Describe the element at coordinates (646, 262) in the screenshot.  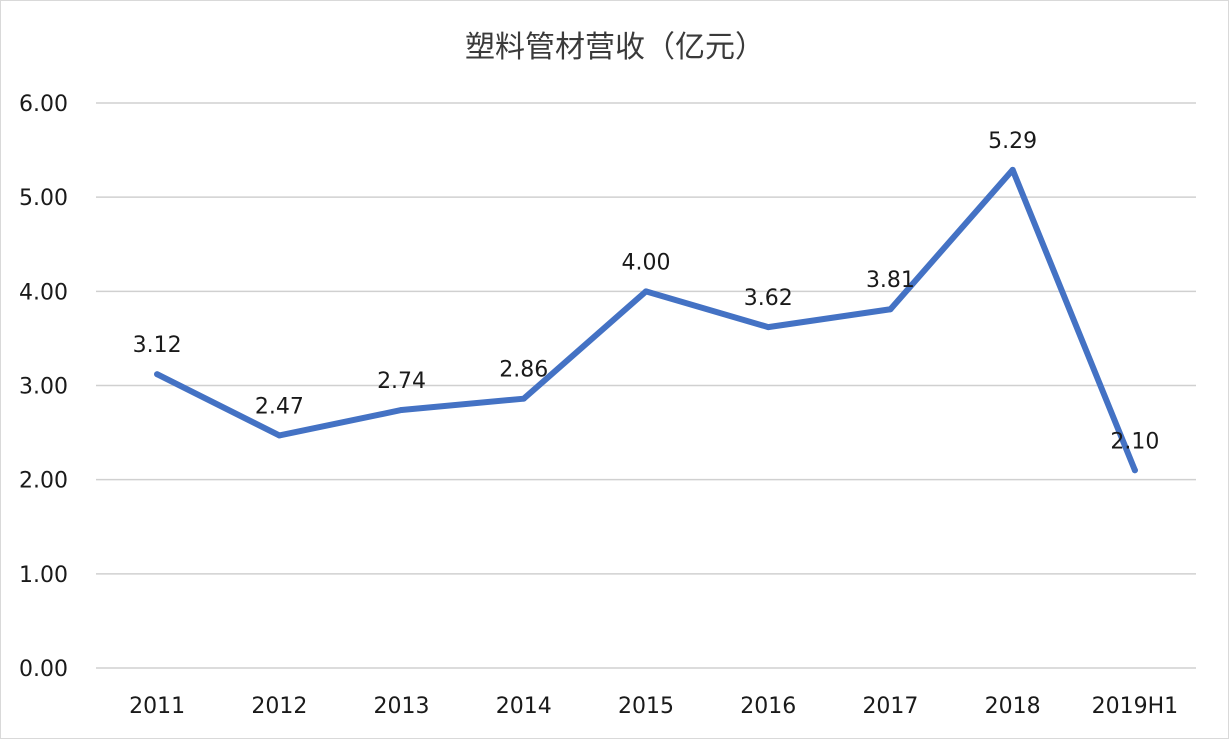
I see `data-label: 4.00` at that location.